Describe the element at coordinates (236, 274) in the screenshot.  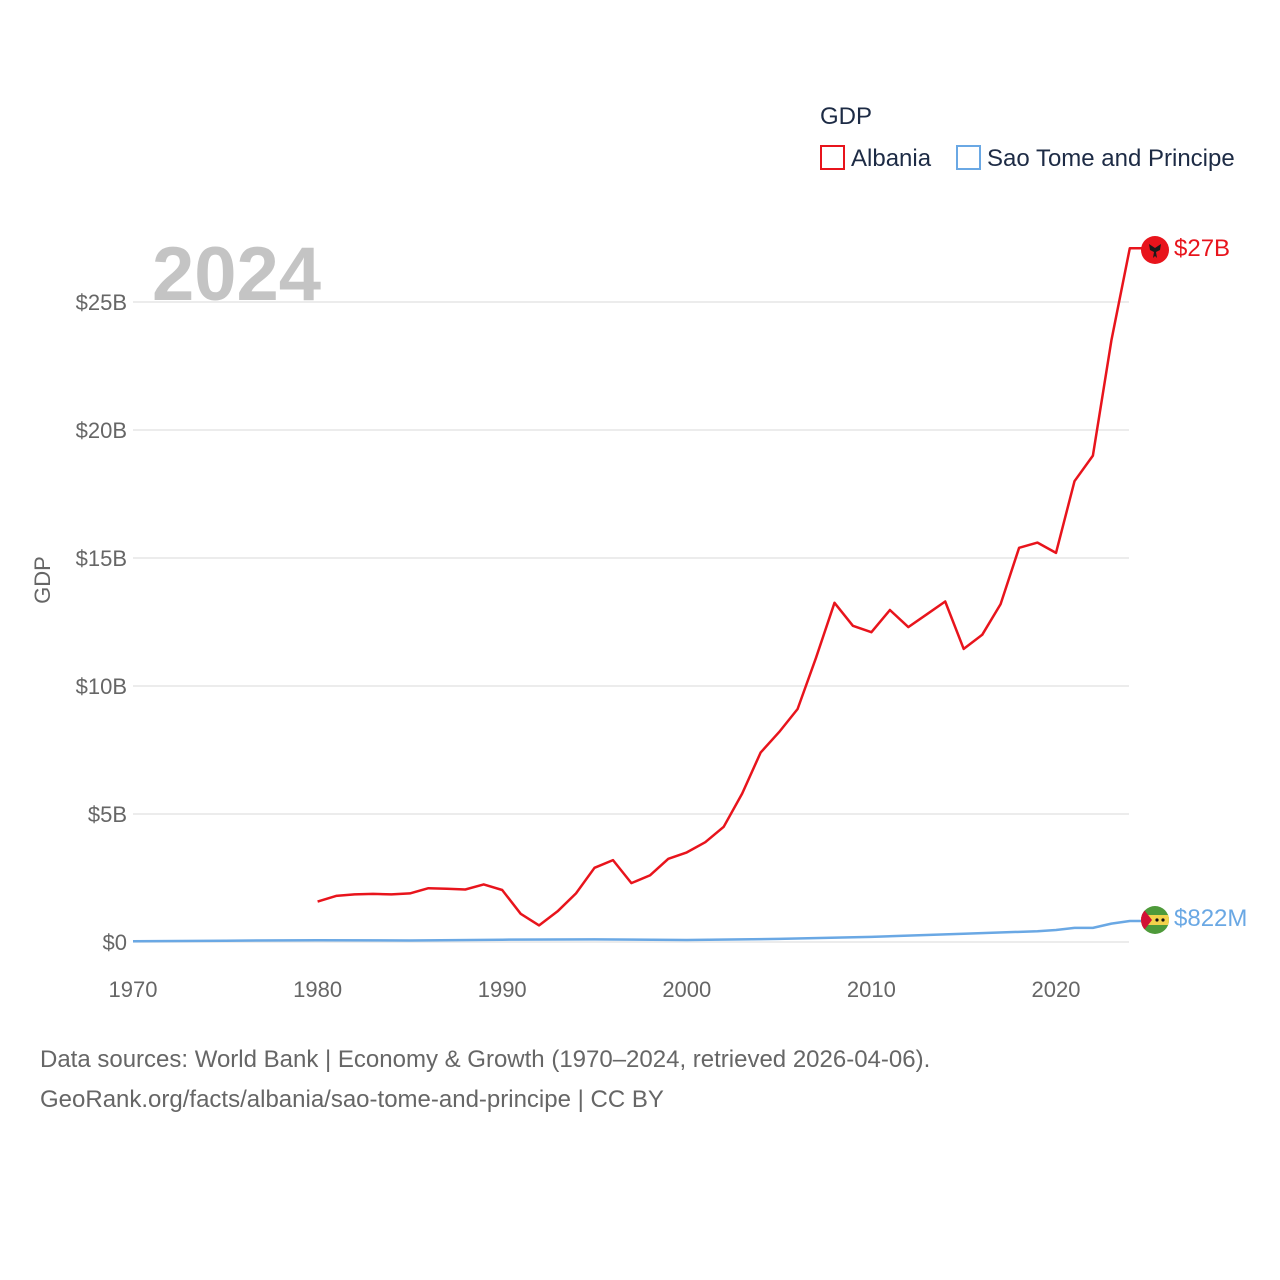
I see `year-overlay: 2024` at that location.